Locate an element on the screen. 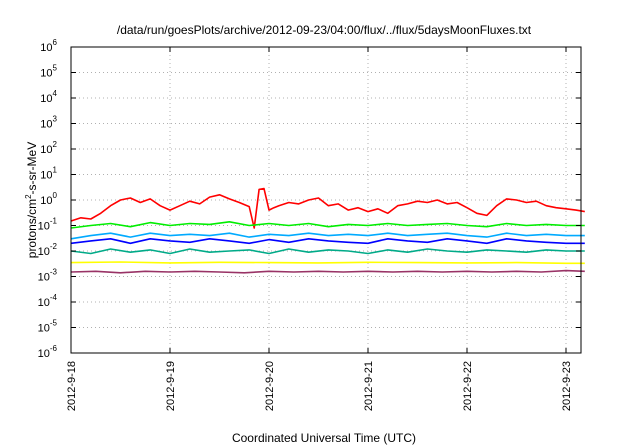  x-tick-label: 2012-9-19 is located at coordinates (171, 386).